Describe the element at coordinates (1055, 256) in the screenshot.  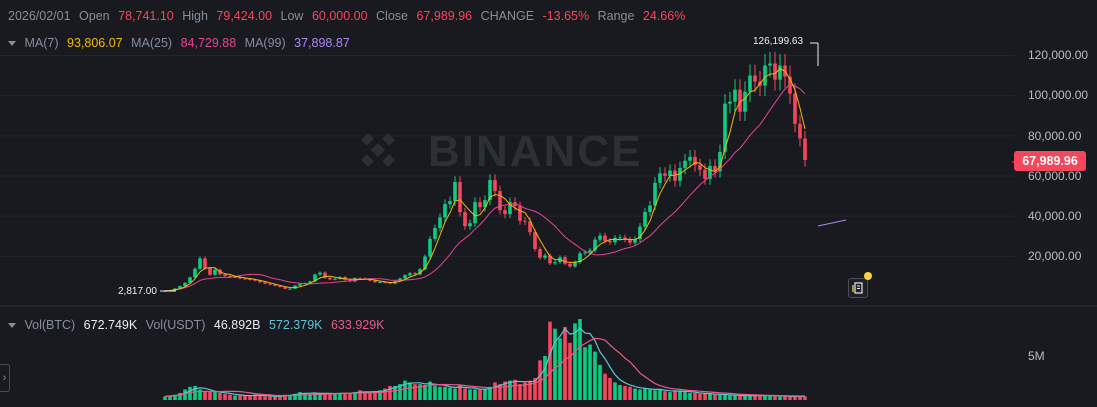
I see `y-tick-20000: 20,000.00` at that location.